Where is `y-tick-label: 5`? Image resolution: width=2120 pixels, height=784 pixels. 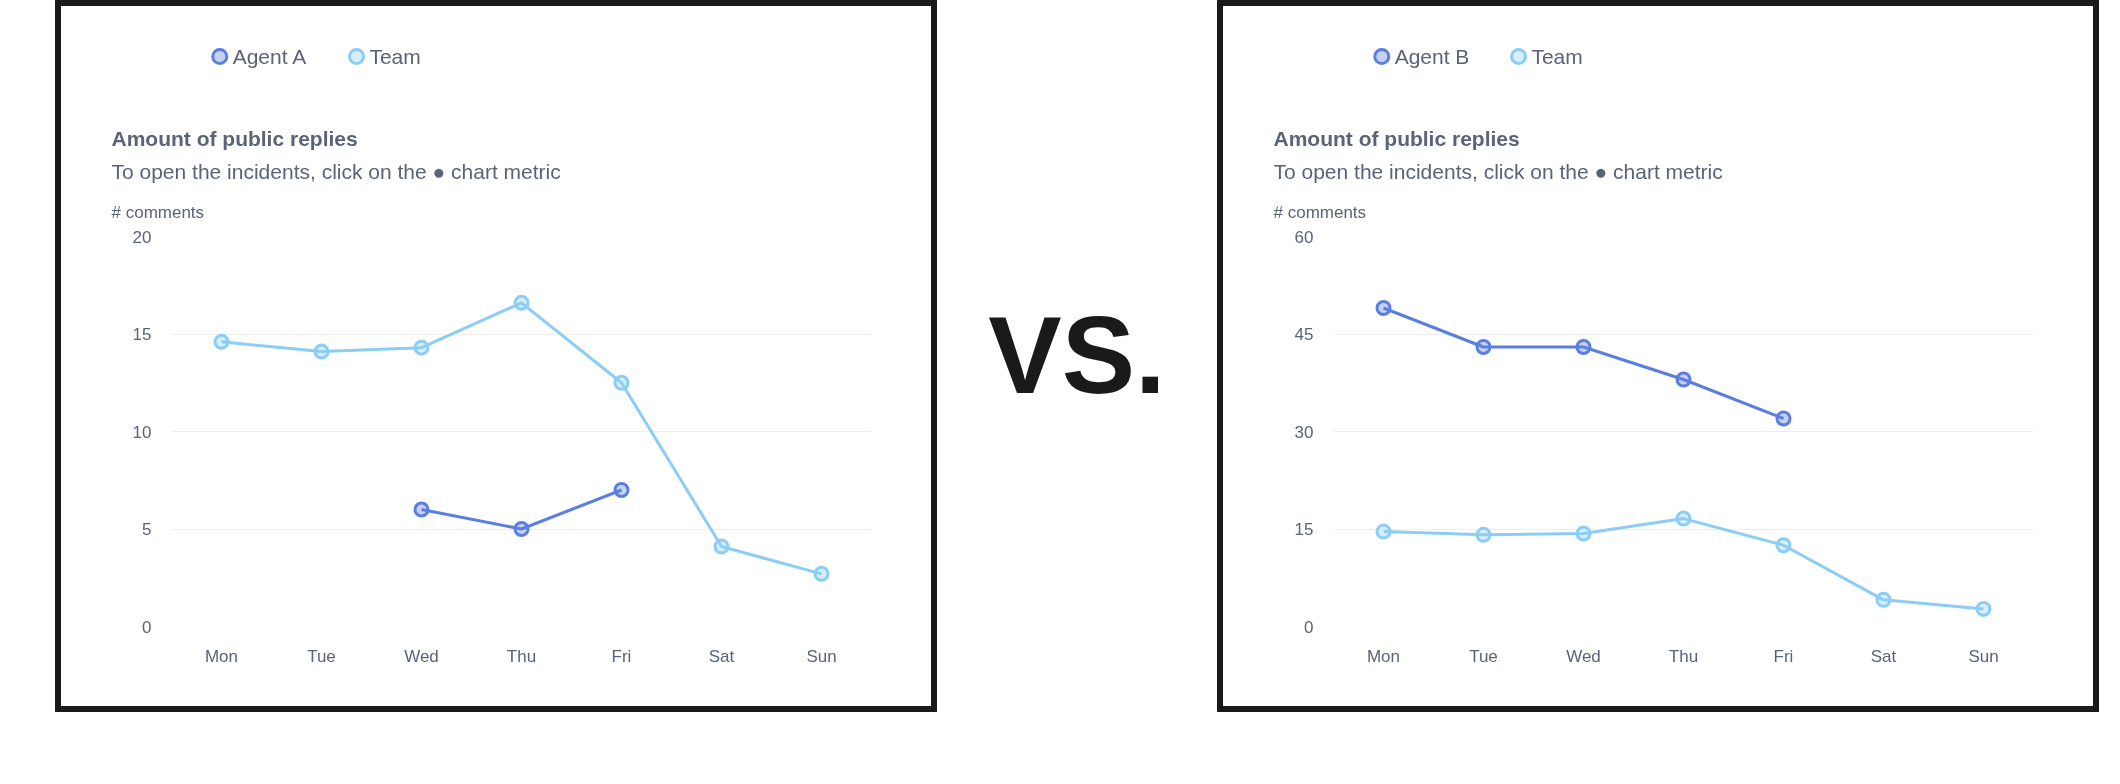 y-tick-label: 5 is located at coordinates (147, 529).